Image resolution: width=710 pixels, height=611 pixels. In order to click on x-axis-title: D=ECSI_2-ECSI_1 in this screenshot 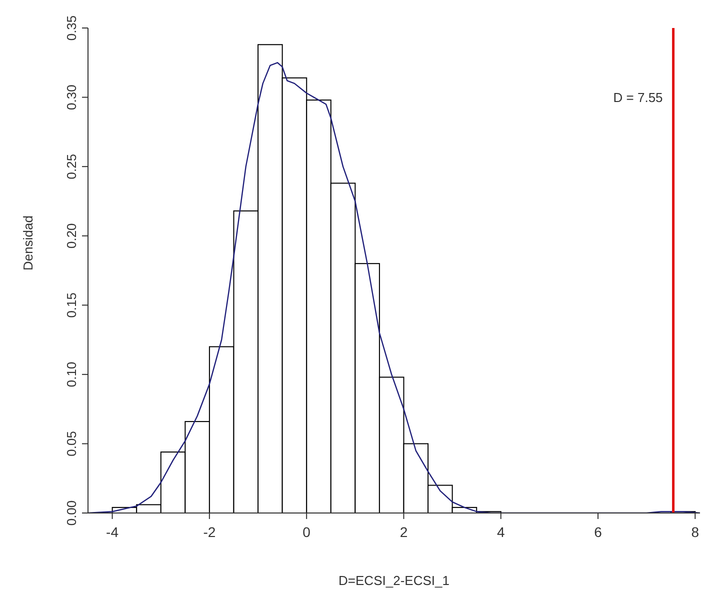, I will do `click(394, 580)`.